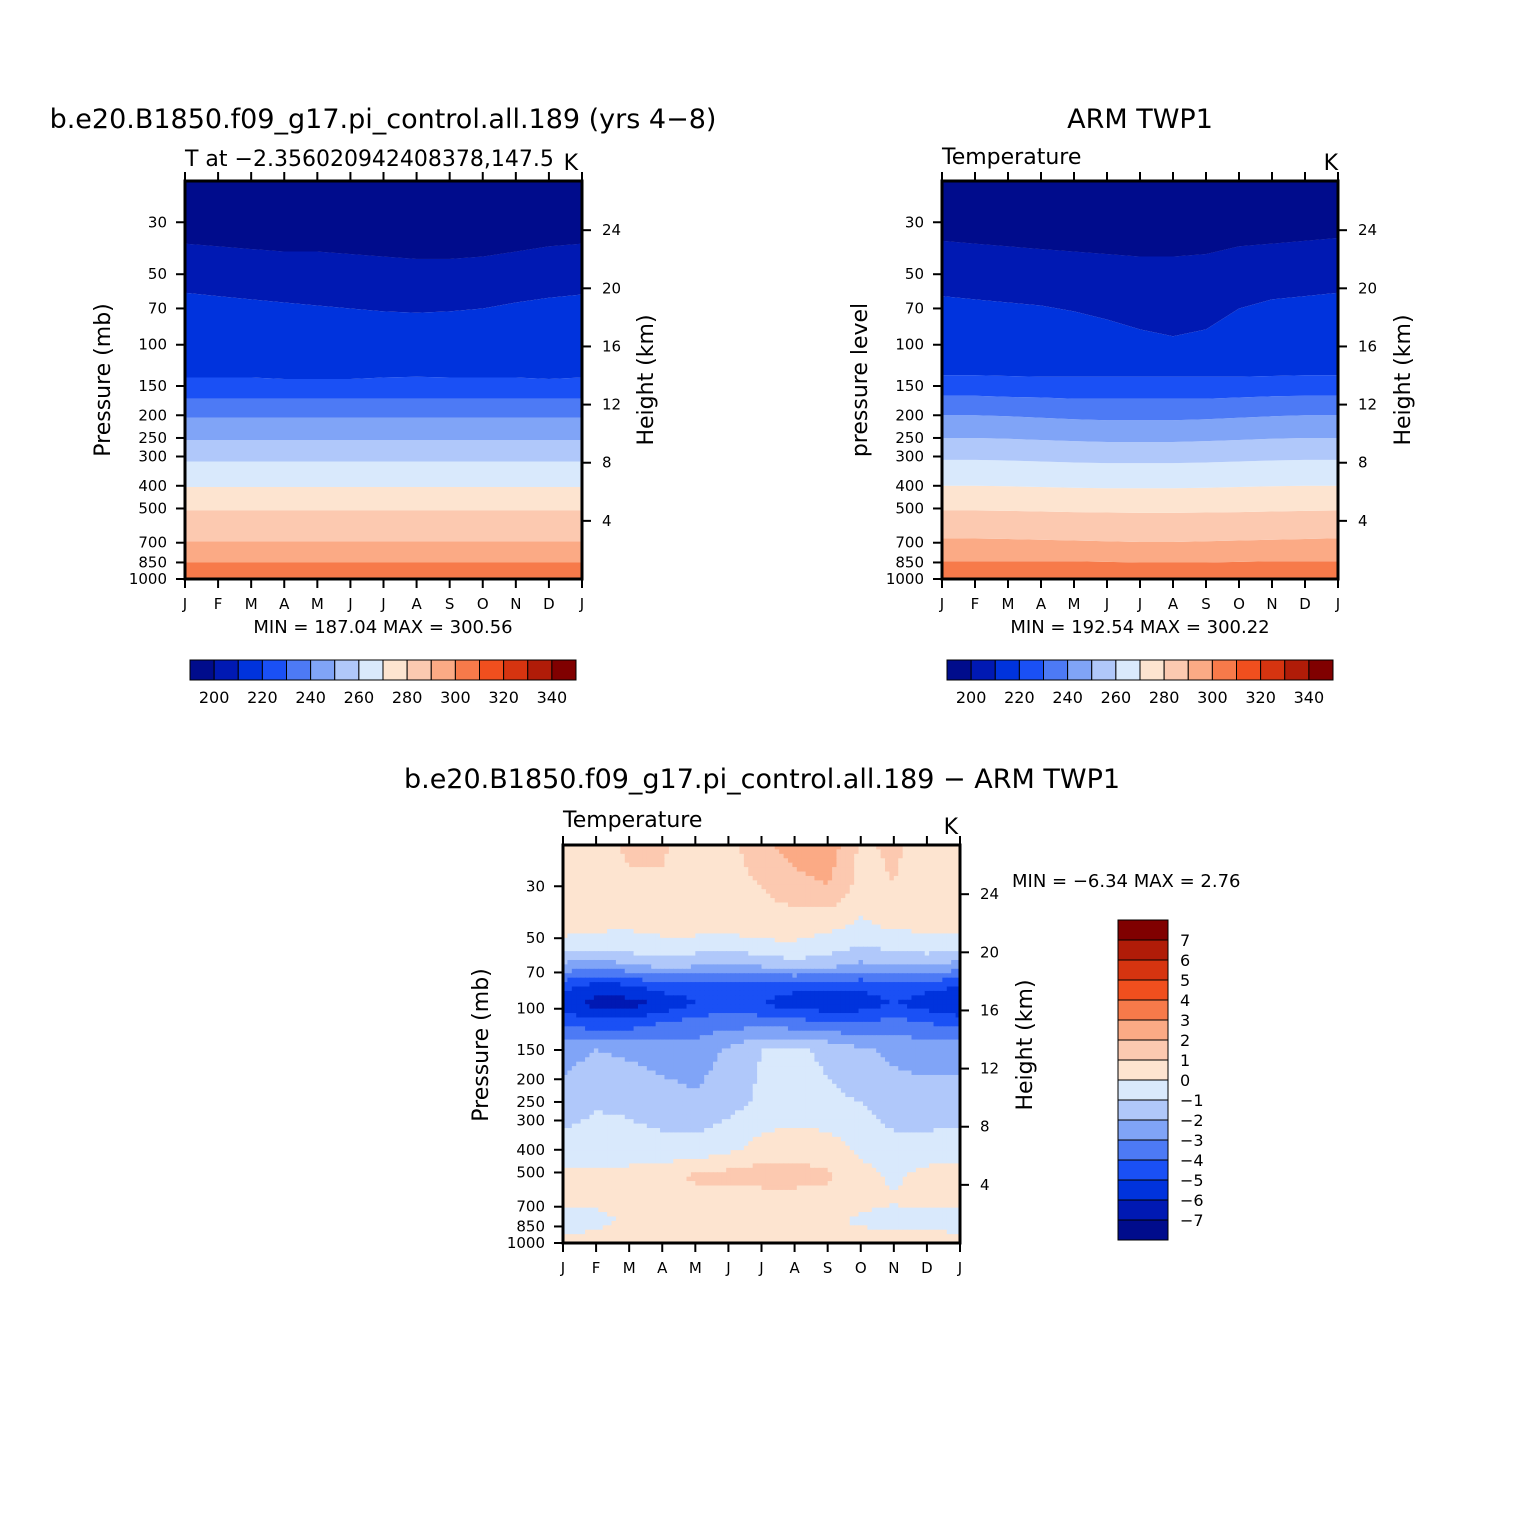 This screenshot has width=1524, height=1524. Describe the element at coordinates (1140, 450) in the screenshot. I see `contour-band` at that location.